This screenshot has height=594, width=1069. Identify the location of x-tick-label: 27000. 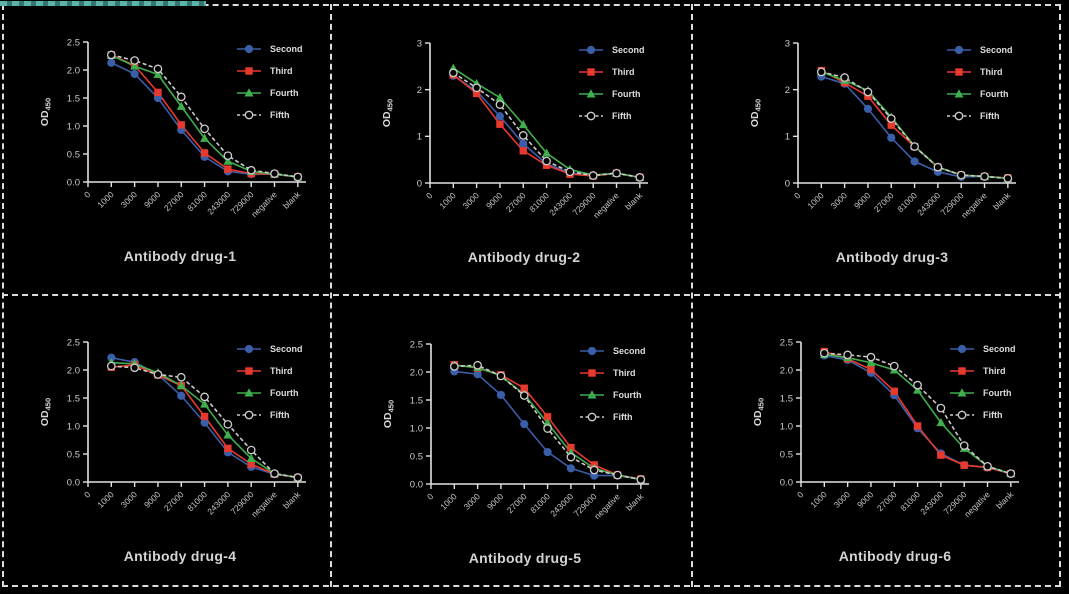
(517, 503).